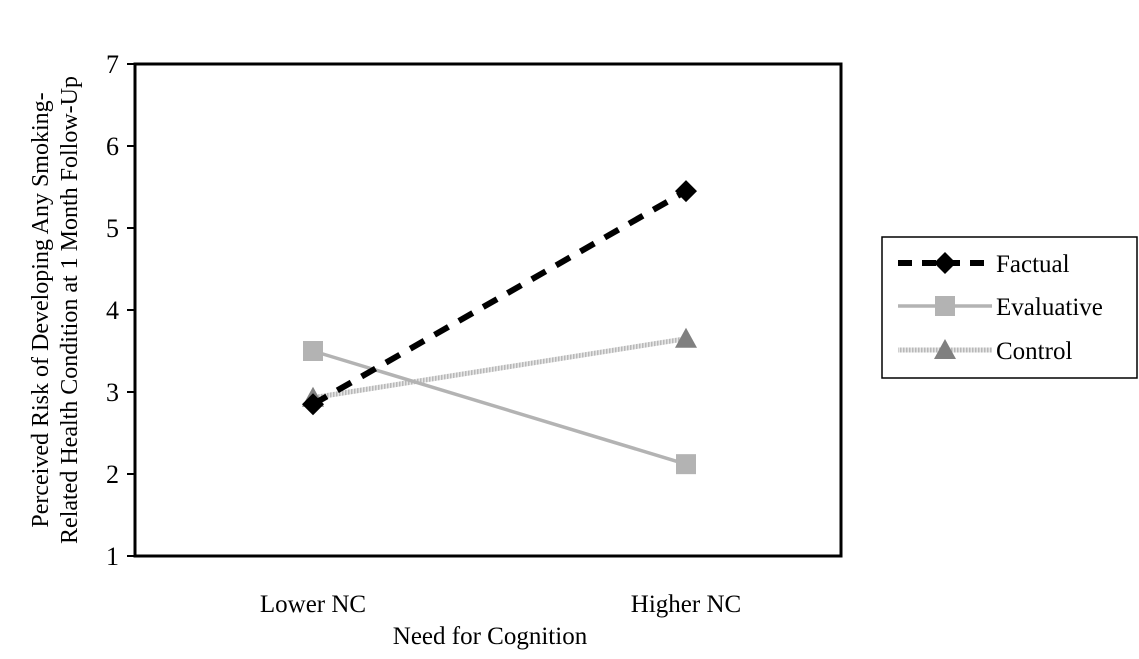  Describe the element at coordinates (1049, 307) in the screenshot. I see `legend-label-evaluative: Evaluative` at that location.